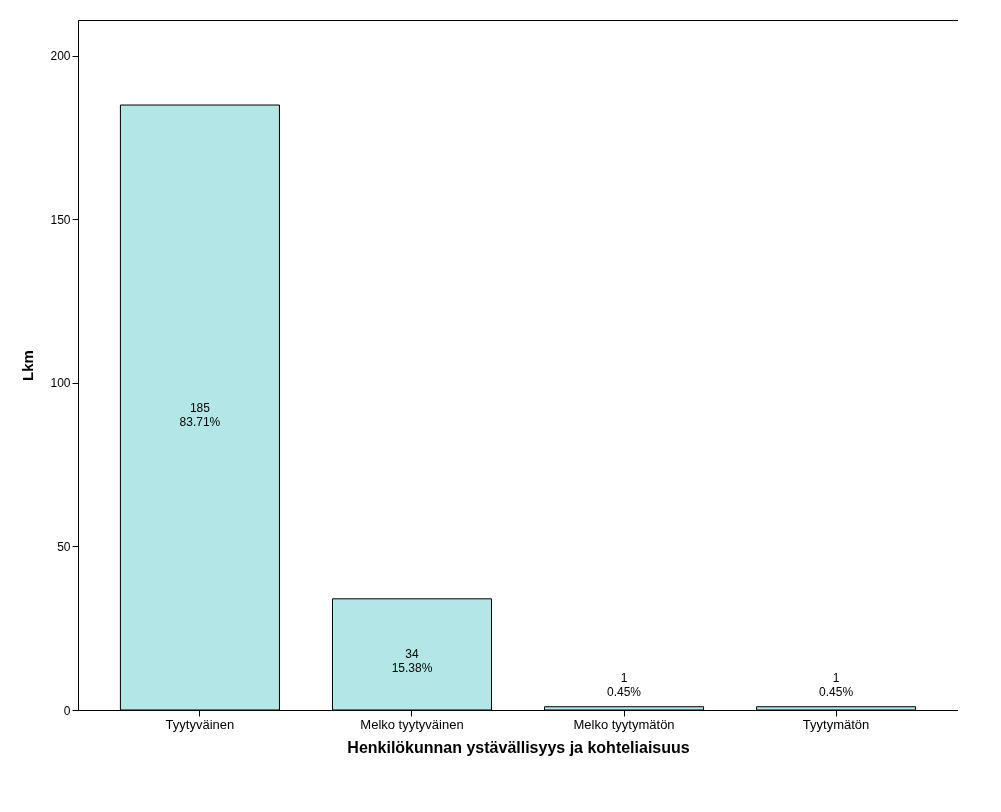 Image resolution: width=1001 pixels, height=812 pixels. What do you see at coordinates (200, 724) in the screenshot?
I see `x-tick-label: Tyytyväinen` at bounding box center [200, 724].